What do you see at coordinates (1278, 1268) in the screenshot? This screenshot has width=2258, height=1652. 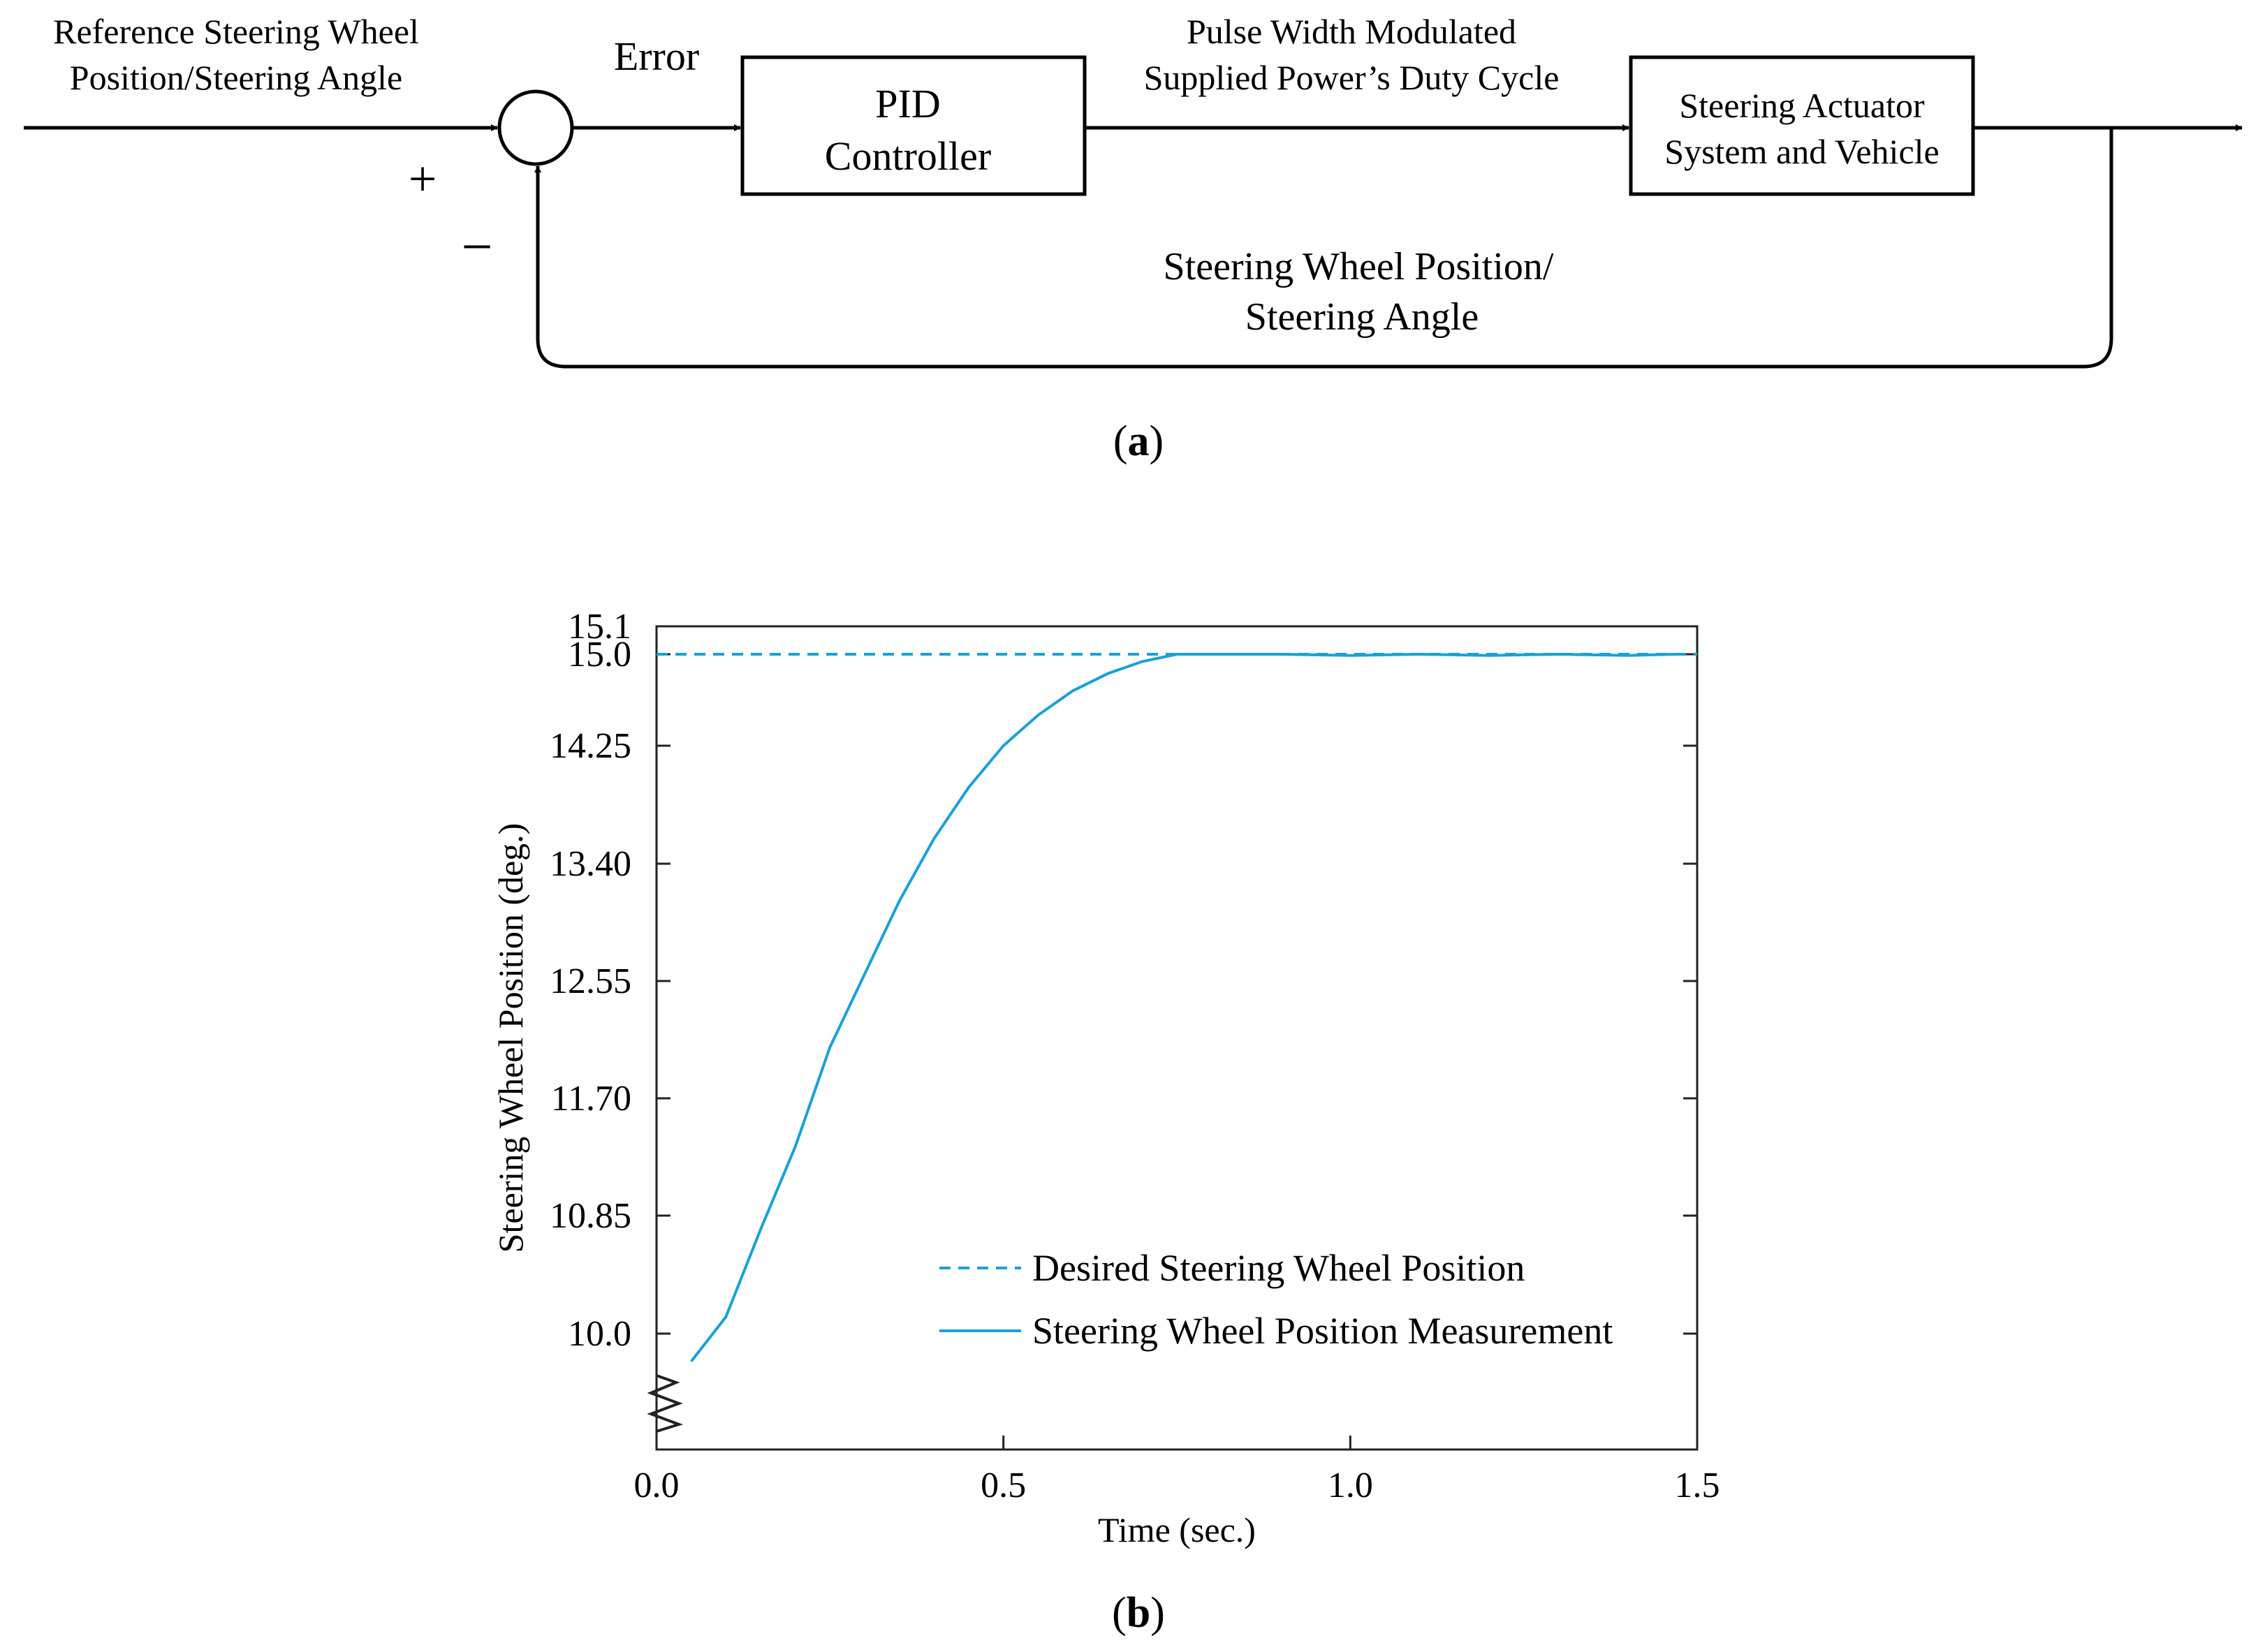 I see `legend-entry: Desired Steering Wheel Position` at bounding box center [1278, 1268].